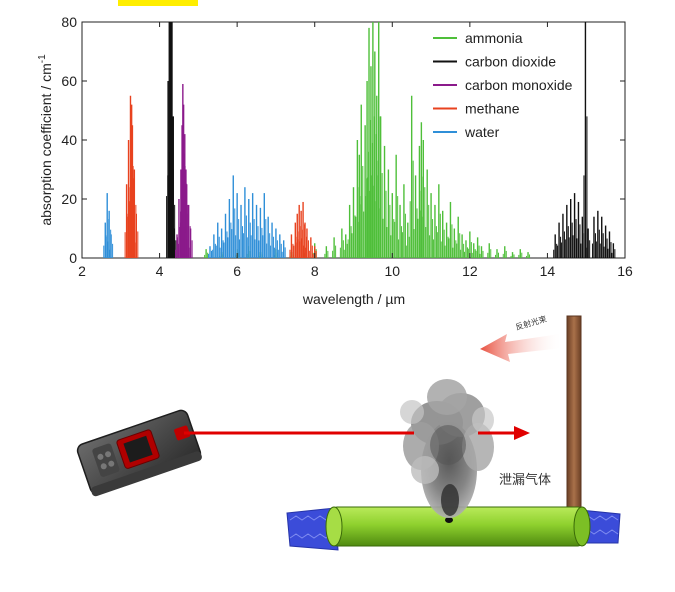 This screenshot has height=592, width=675. Describe the element at coordinates (73, 258) in the screenshot. I see `y-tick-label: 0` at that location.